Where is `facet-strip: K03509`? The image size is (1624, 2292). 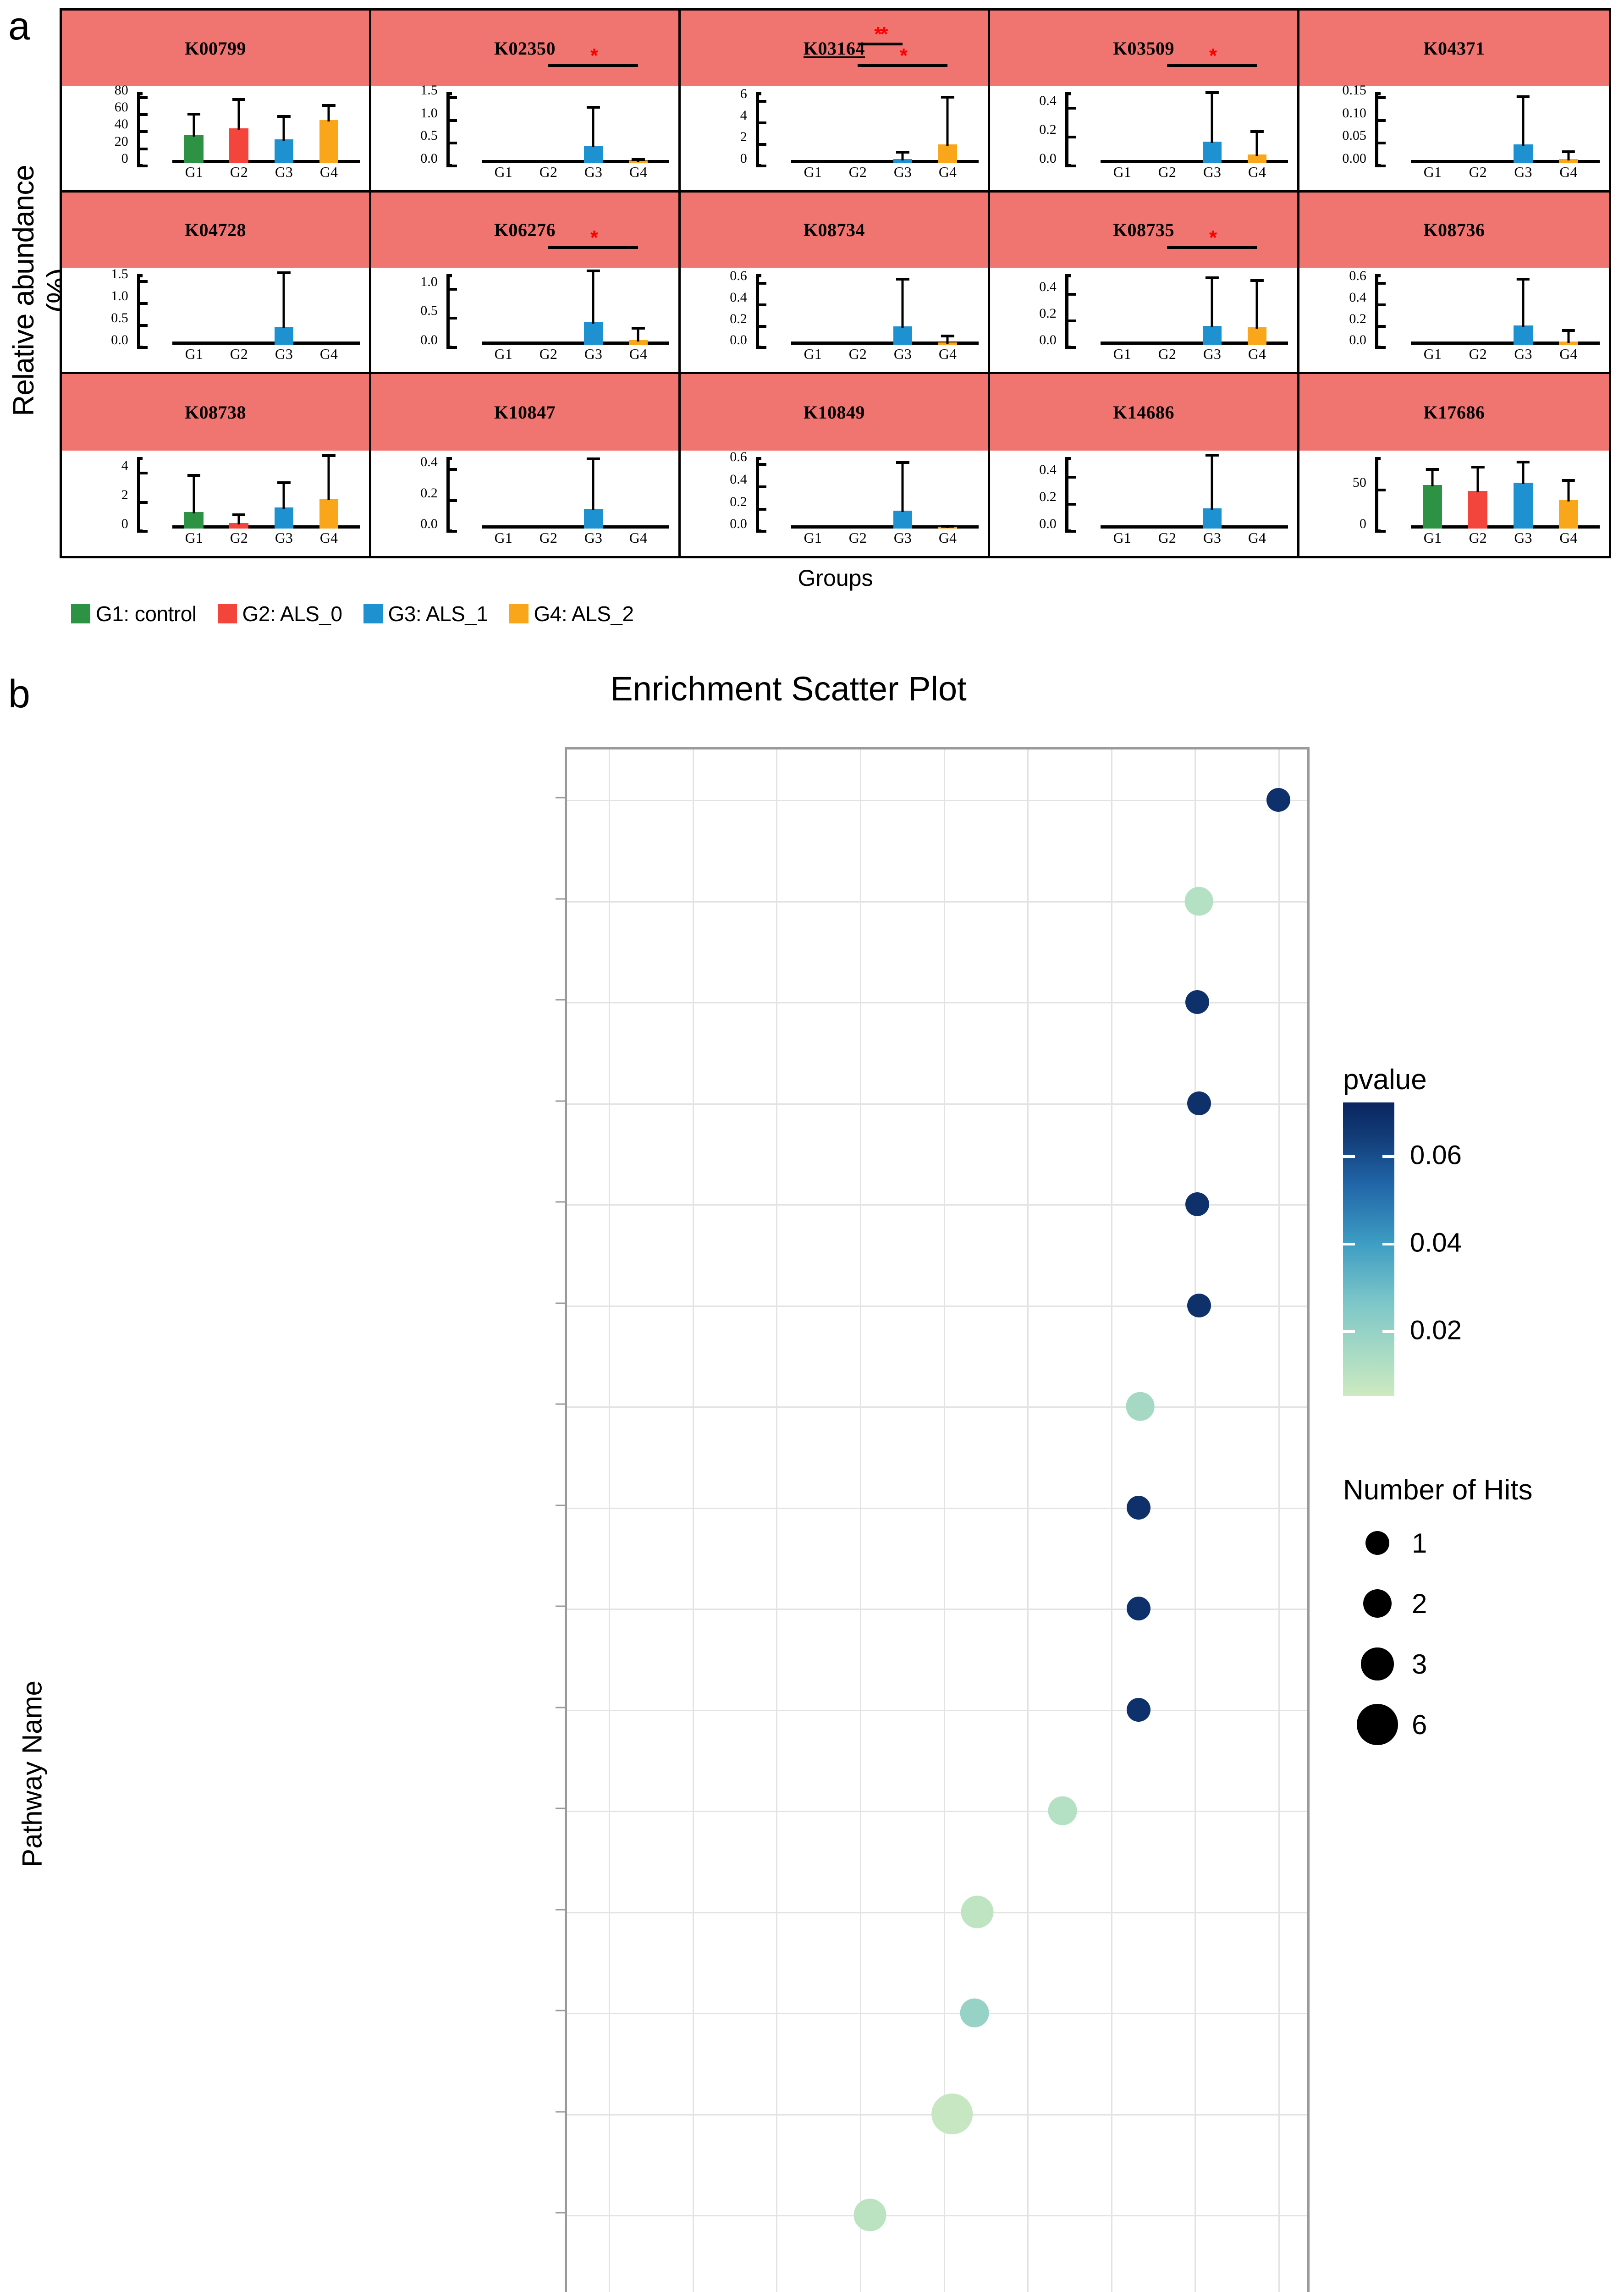
facet-strip: K03509 is located at coordinates (1143, 48).